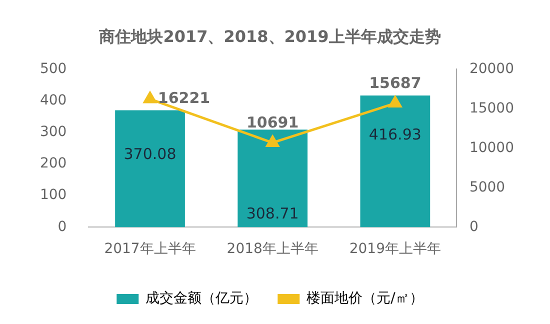  Describe the element at coordinates (269, 36) in the screenshot. I see `chart-title: 商住地块2017、2018、2019上半年成交走势` at that location.